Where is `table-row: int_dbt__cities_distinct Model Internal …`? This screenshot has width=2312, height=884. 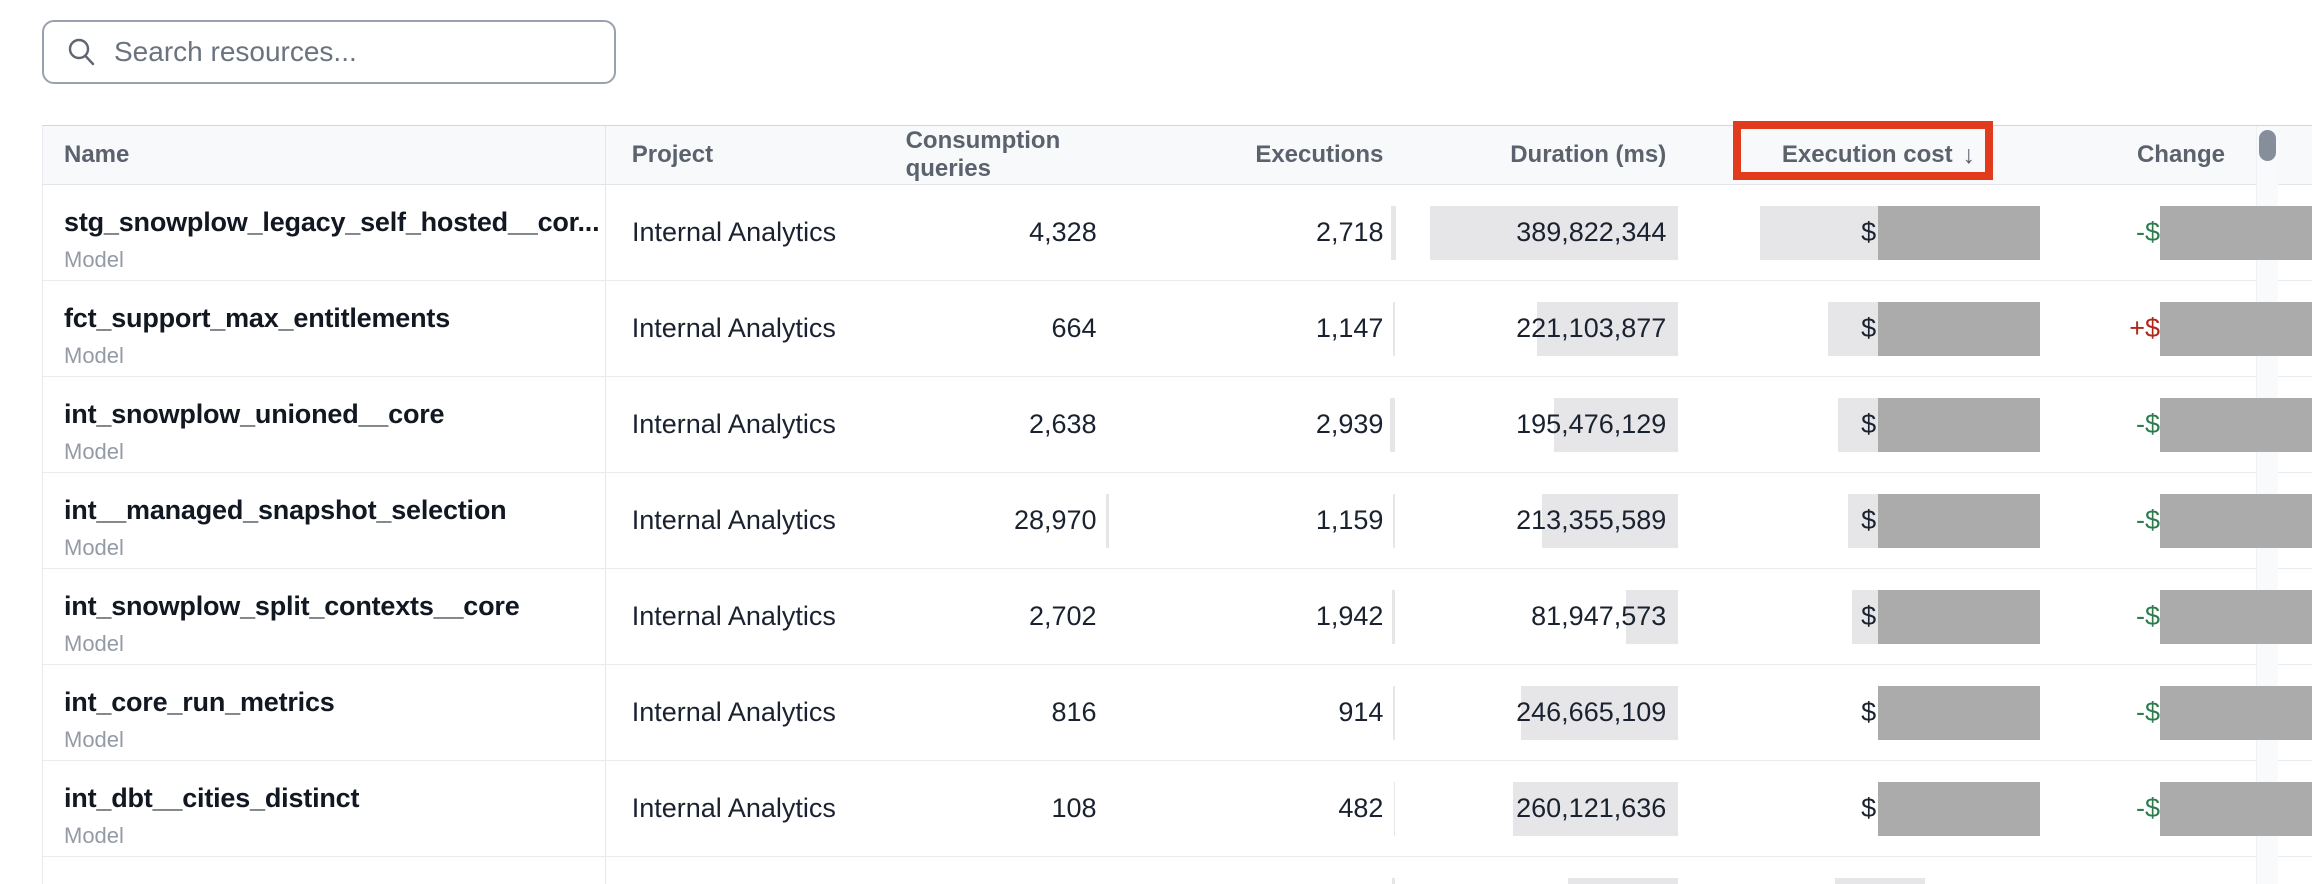
table-row: int_dbt__cities_distinct Model Internal … is located at coordinates (1177, 809).